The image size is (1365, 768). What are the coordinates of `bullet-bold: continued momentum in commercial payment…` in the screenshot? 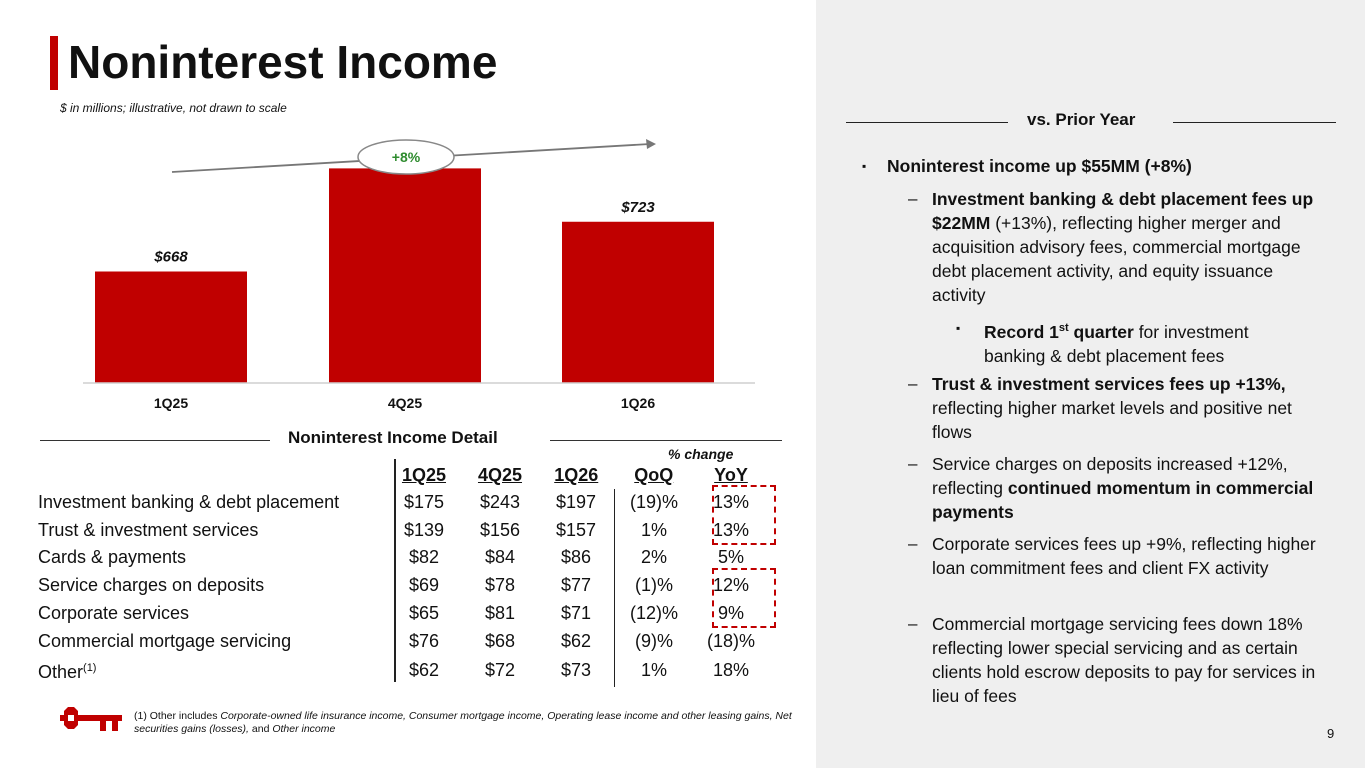 It's located at (1123, 500).